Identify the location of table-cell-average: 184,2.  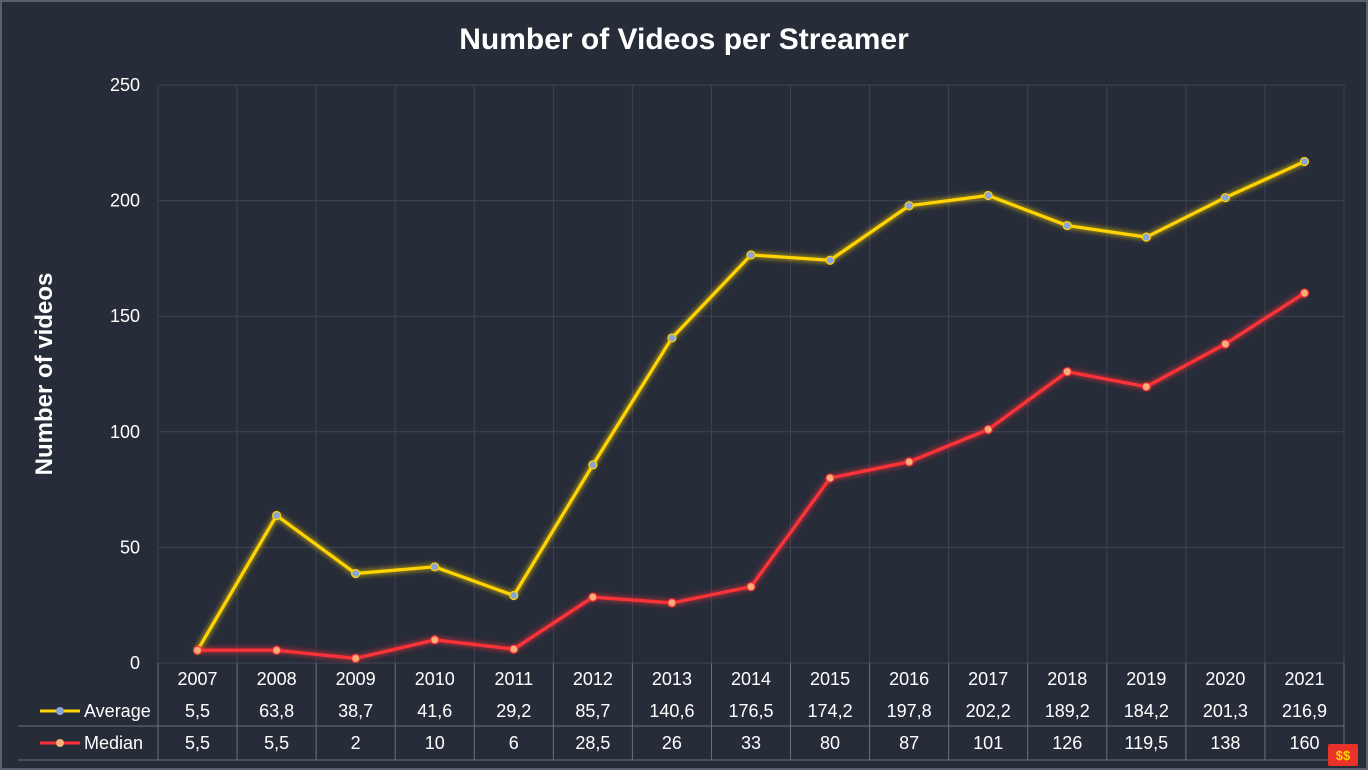
(1146, 711).